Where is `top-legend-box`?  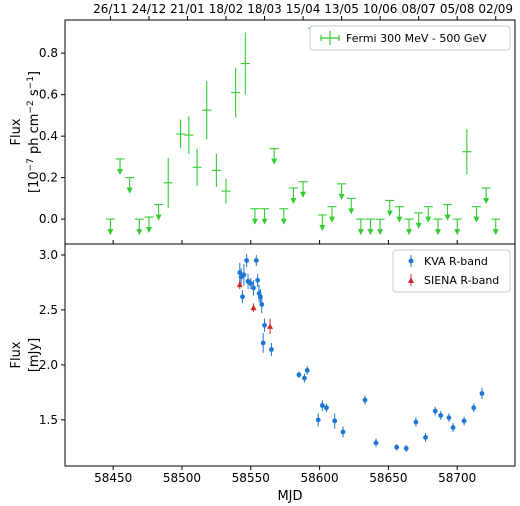
top-legend-box is located at coordinates (410, 38).